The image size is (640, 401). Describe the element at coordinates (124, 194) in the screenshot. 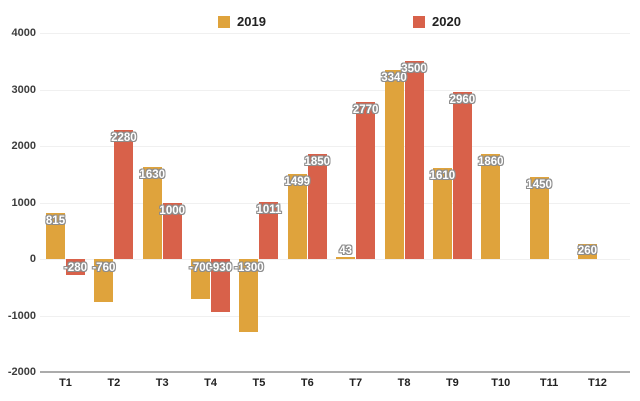

I see `bar-2020-T2` at that location.